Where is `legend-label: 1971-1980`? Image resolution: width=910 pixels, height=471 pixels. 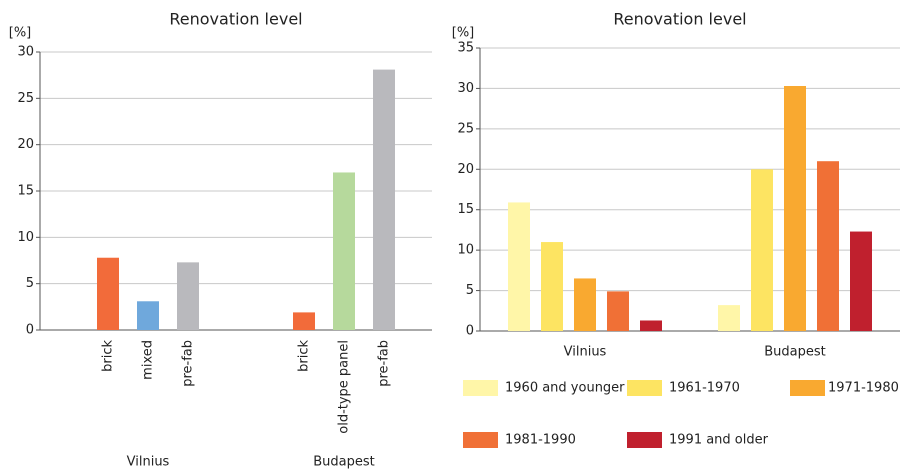
legend-label: 1971-1980 is located at coordinates (863, 388).